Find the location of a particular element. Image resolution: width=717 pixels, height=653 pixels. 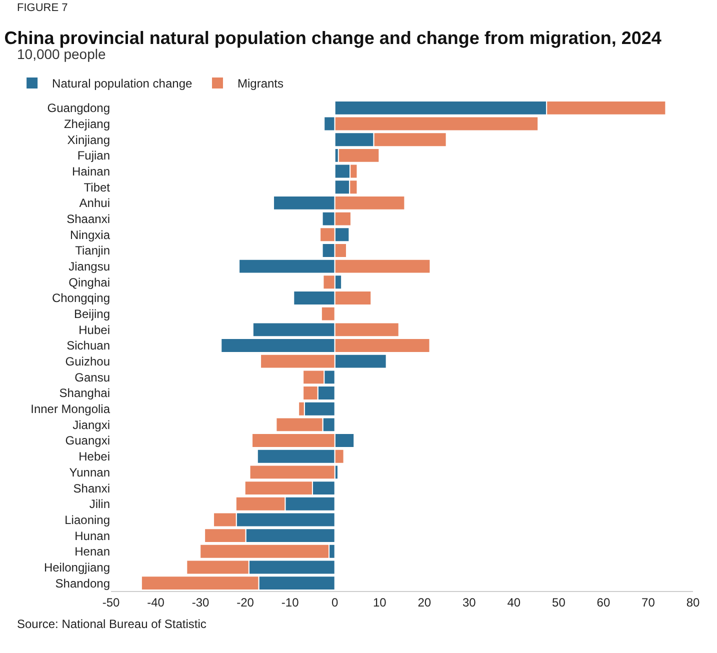

y-tick-label: Tianjin is located at coordinates (92, 251).